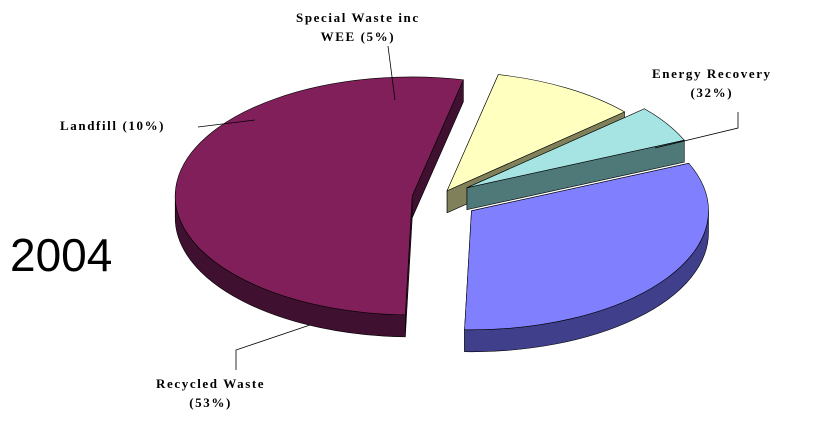 This screenshot has height=421, width=819. I want to click on leader-line-recycled-waste, so click(273, 347).